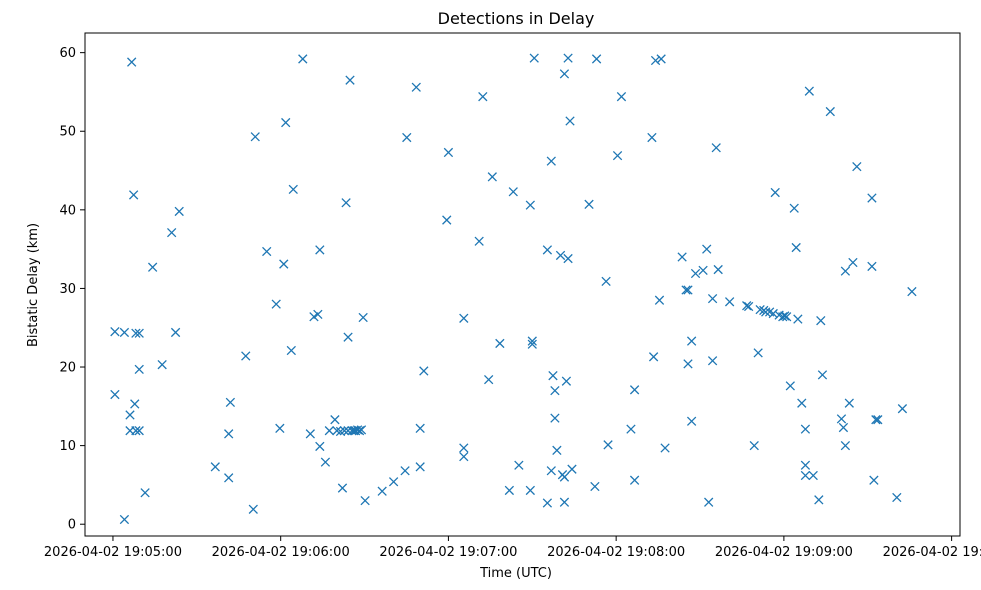 The height and width of the screenshot is (590, 981). What do you see at coordinates (113, 552) in the screenshot?
I see `x-tick-label: 2026-04-02 19:05:00` at bounding box center [113, 552].